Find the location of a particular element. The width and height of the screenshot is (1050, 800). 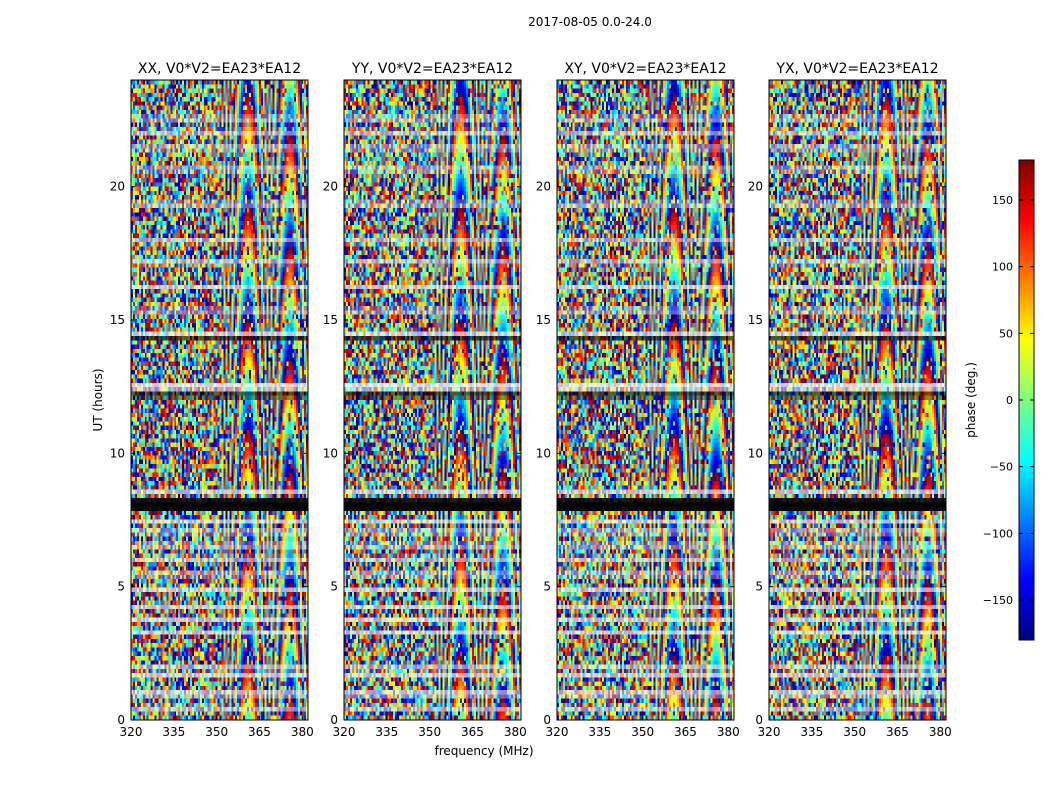

figure-suptitle: 2017-08-05 0.0-24.0 is located at coordinates (590, 22).